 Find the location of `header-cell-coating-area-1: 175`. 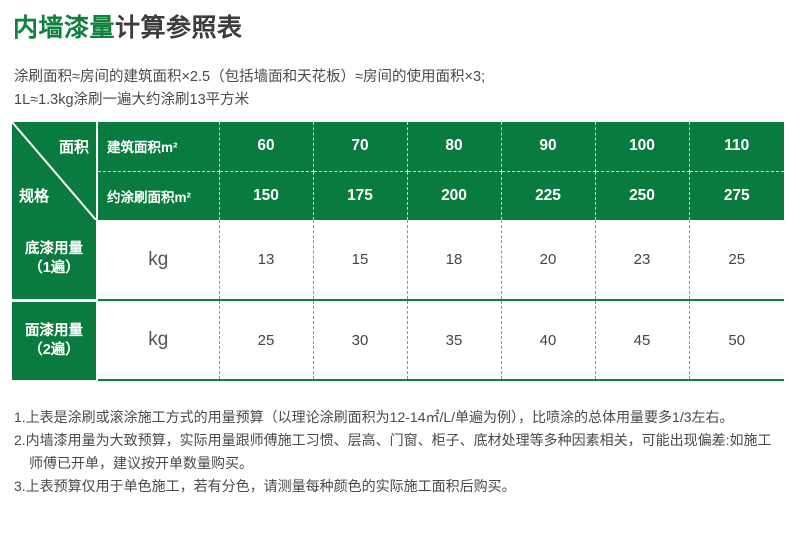

header-cell-coating-area-1: 175 is located at coordinates (360, 195).